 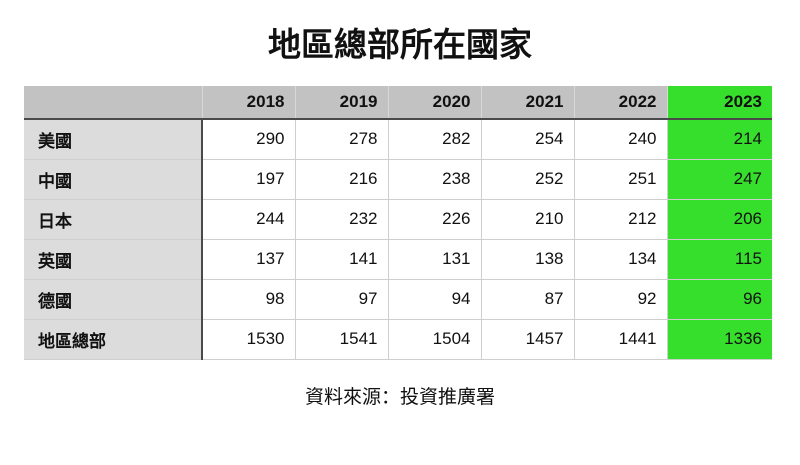 I want to click on row-label: 美國, so click(x=113, y=139).